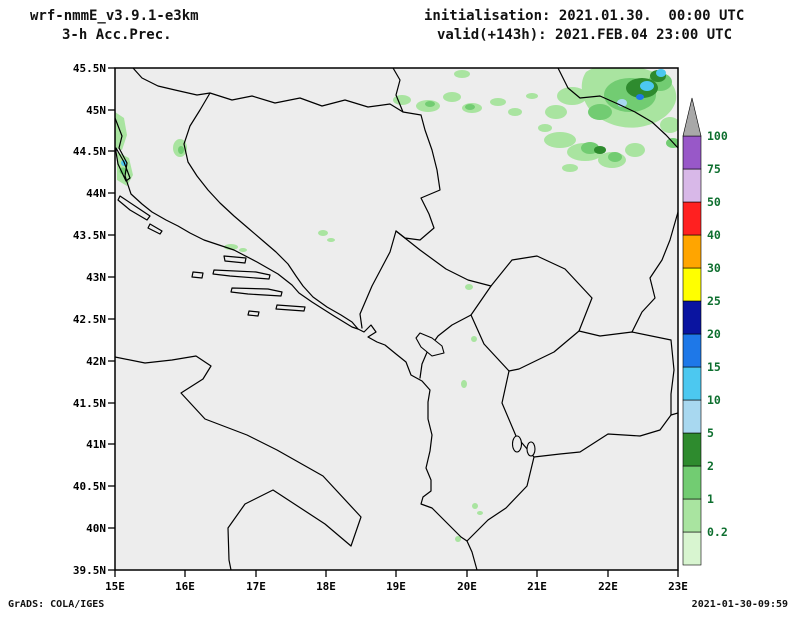 This screenshot has width=800, height=618. What do you see at coordinates (584, 16) in the screenshot?
I see `init-time-label: initialisation: 2021.01.30. 00:00 UTC` at bounding box center [584, 16].